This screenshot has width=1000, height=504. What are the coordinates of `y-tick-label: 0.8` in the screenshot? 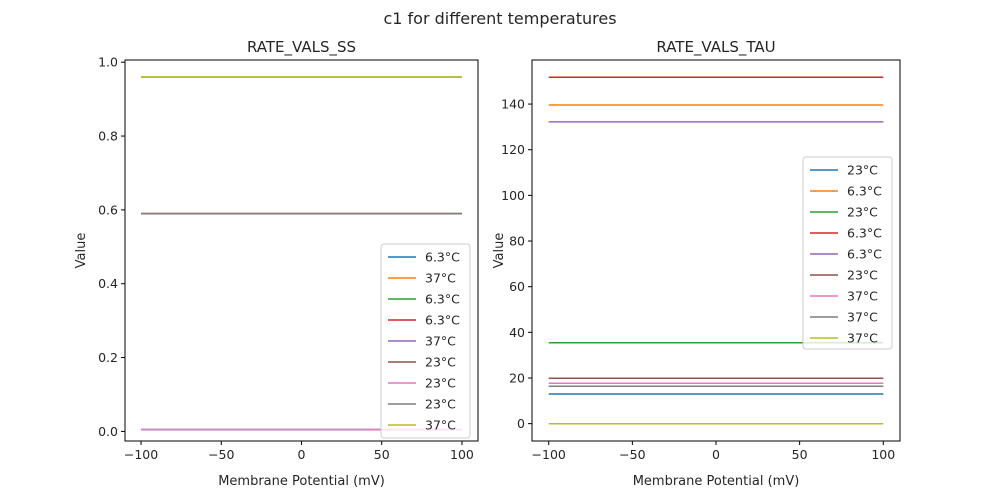 It's located at (108, 136).